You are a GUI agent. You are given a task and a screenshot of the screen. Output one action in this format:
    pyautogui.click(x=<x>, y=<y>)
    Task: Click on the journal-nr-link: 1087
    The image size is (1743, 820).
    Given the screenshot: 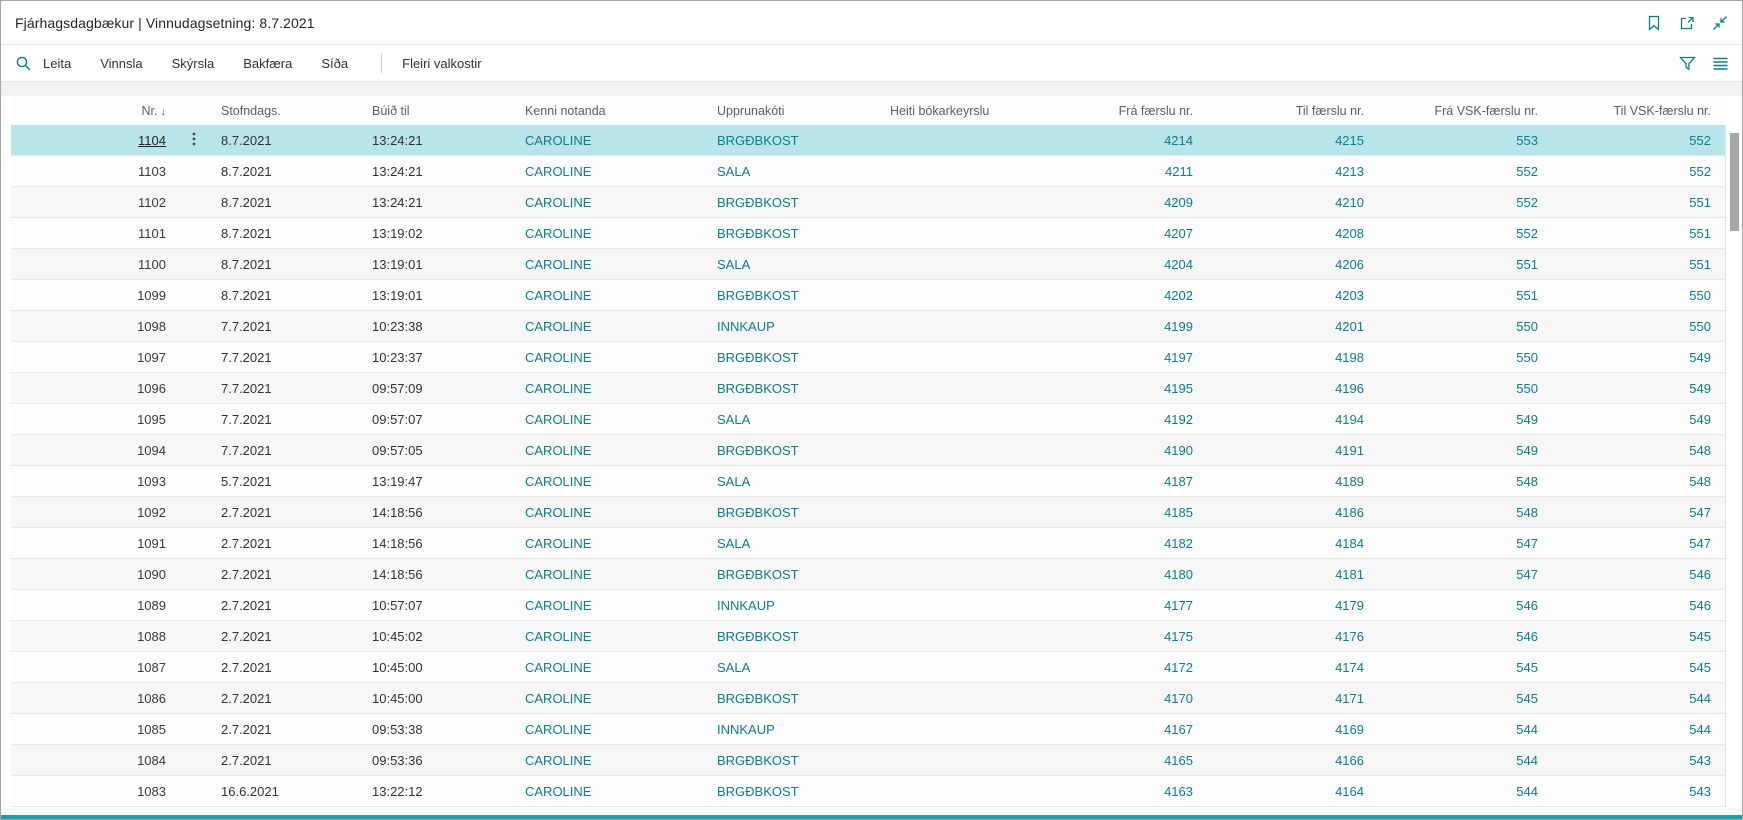 What is the action you would take?
    pyautogui.click(x=151, y=667)
    